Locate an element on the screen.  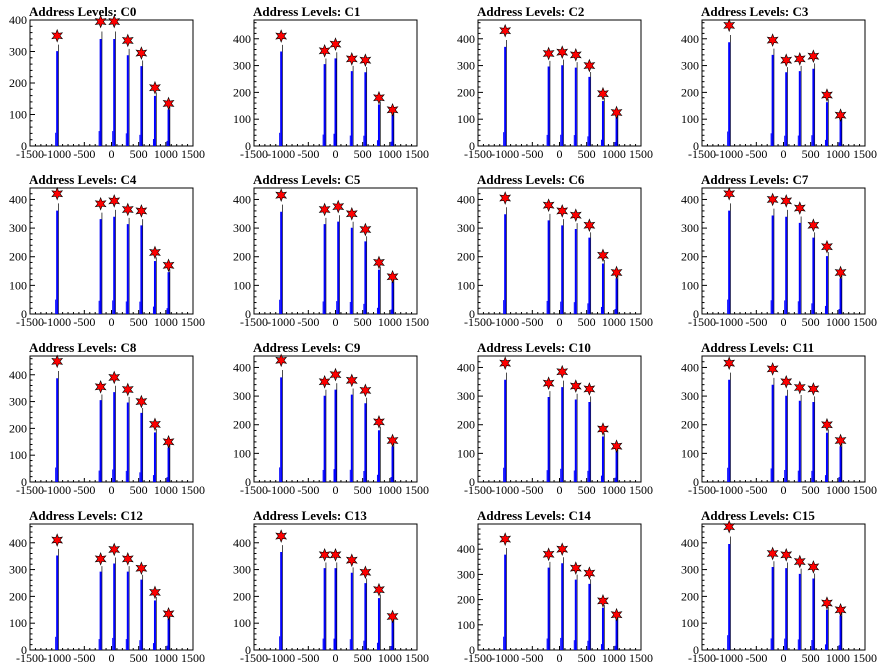
panel-title: Address Levels: C15 is located at coordinates (758, 515).